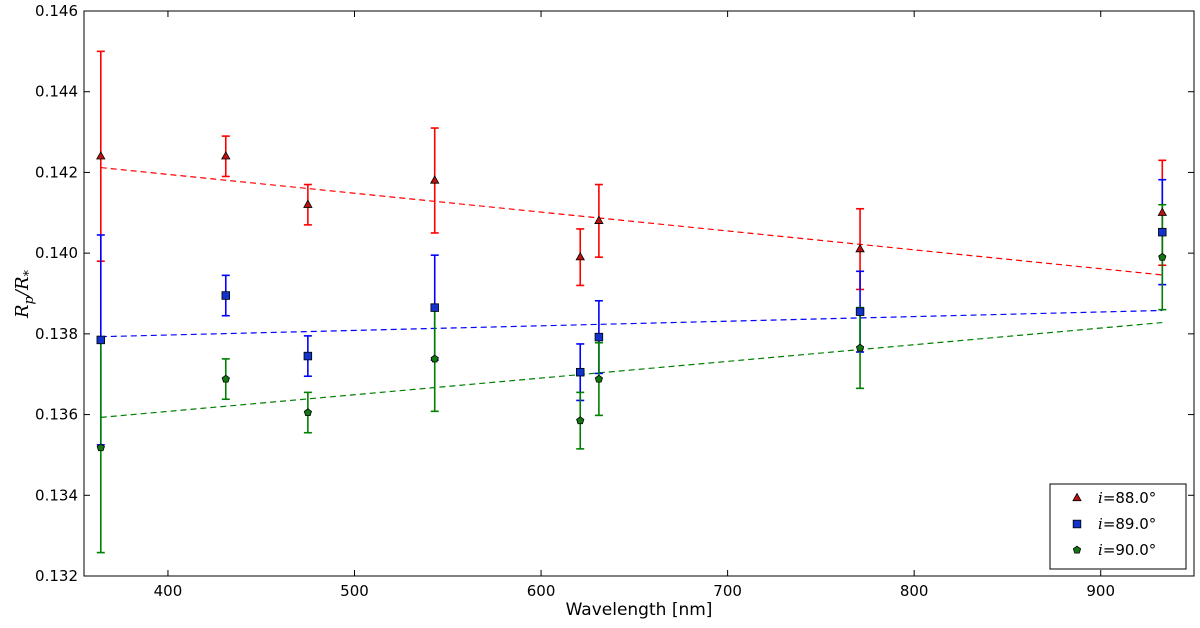 Image resolution: width=1200 pixels, height=628 pixels. What do you see at coordinates (22, 287) in the screenshot?
I see `y-label-sep: /R` at bounding box center [22, 287].